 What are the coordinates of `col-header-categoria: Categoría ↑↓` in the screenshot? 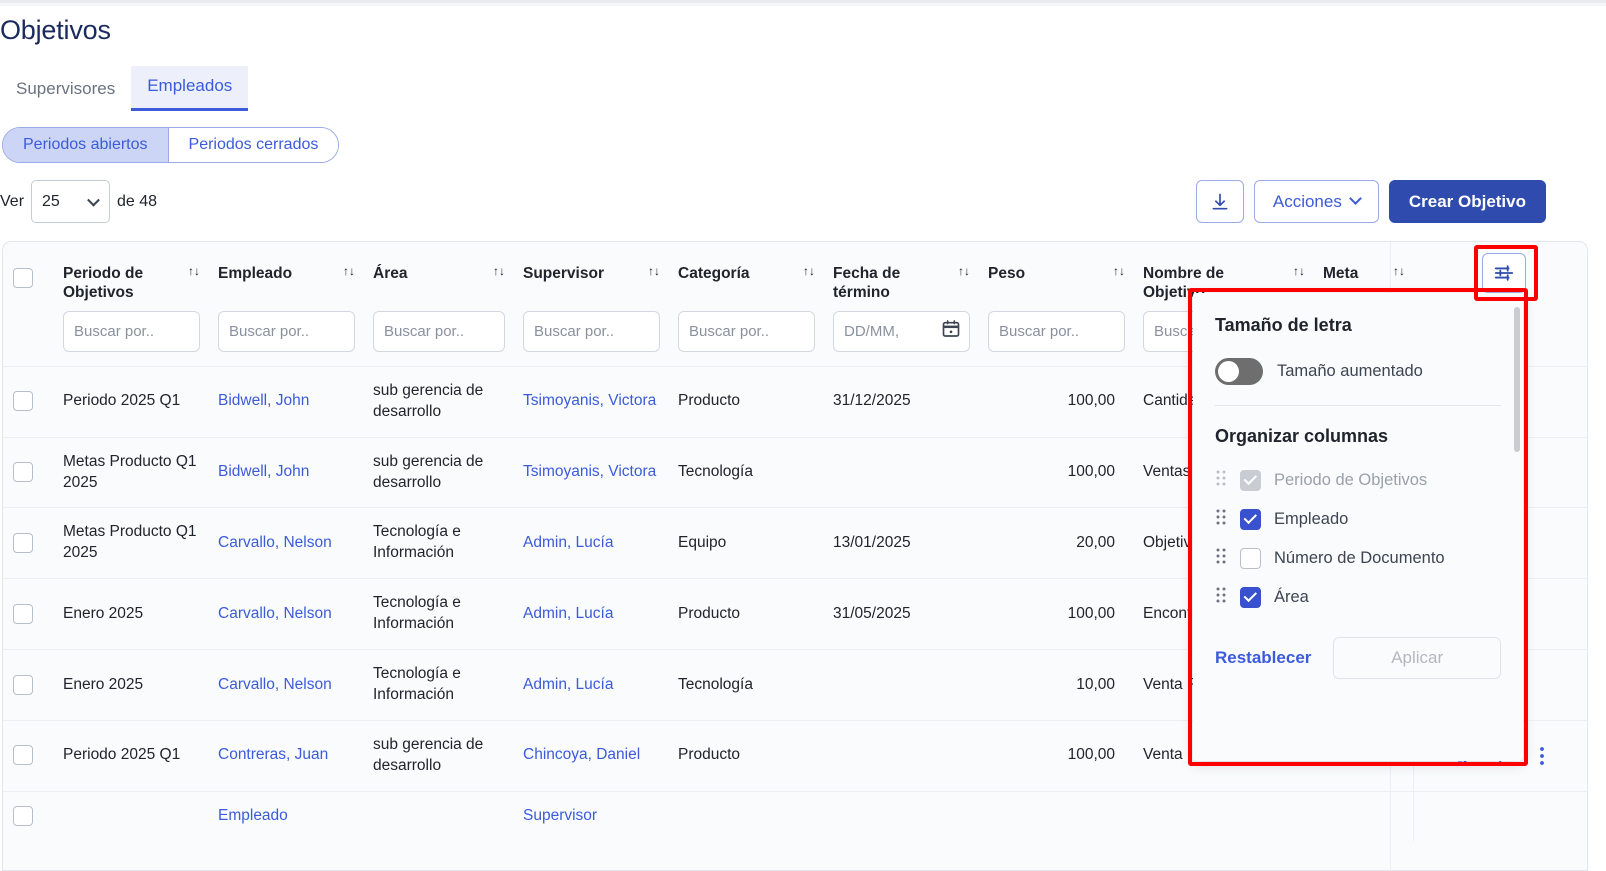 It's located at (745, 276).